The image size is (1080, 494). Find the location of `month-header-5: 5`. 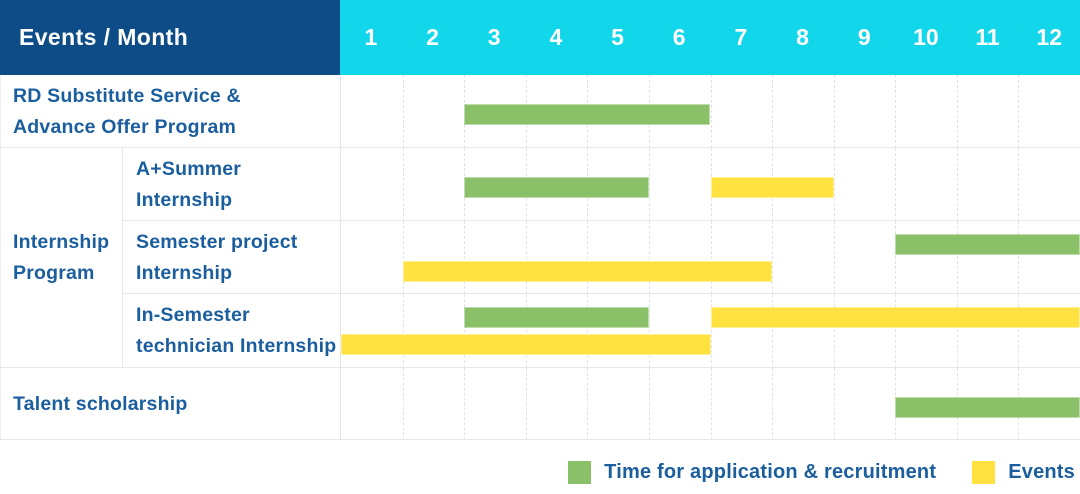

month-header-5: 5 is located at coordinates (617, 37).